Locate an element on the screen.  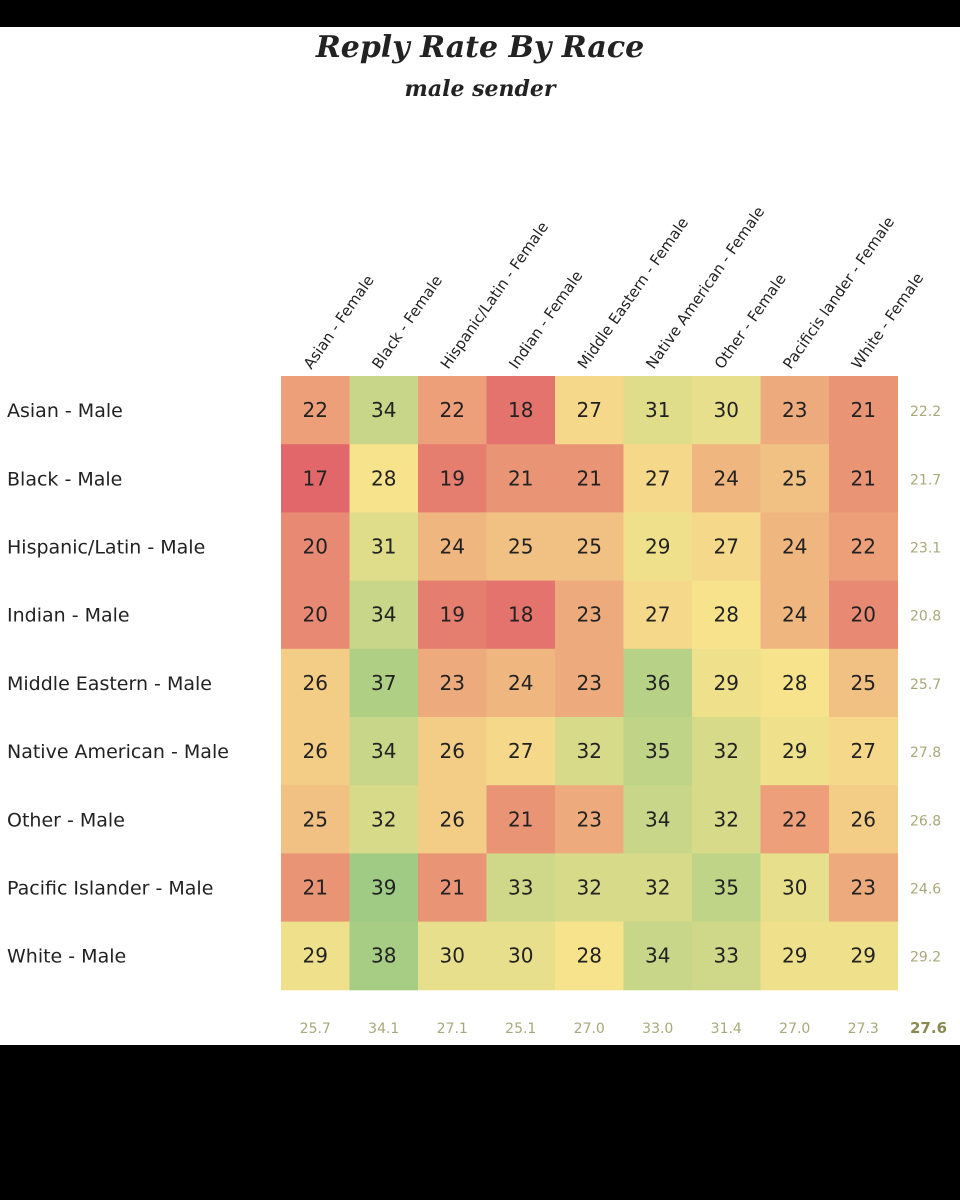
row-average-label: 23.1 is located at coordinates (925, 549).